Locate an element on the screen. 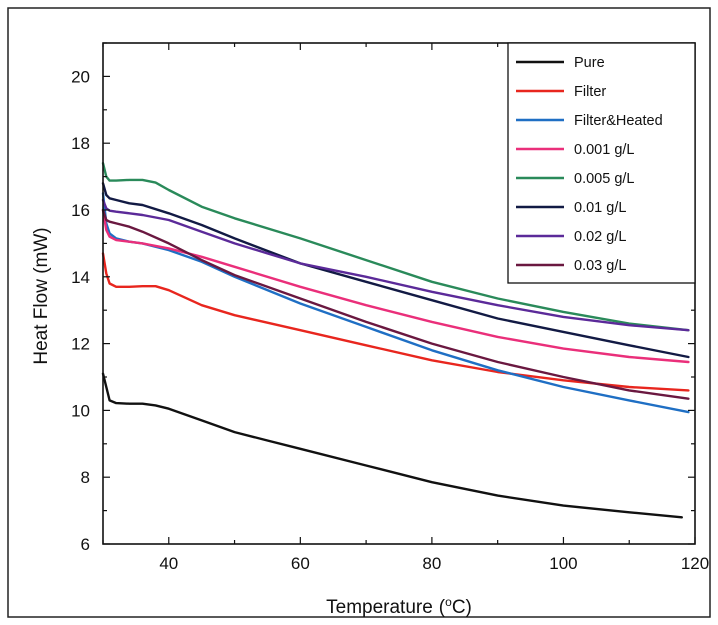 The image size is (718, 625). y-tick-label: 14 is located at coordinates (80, 277).